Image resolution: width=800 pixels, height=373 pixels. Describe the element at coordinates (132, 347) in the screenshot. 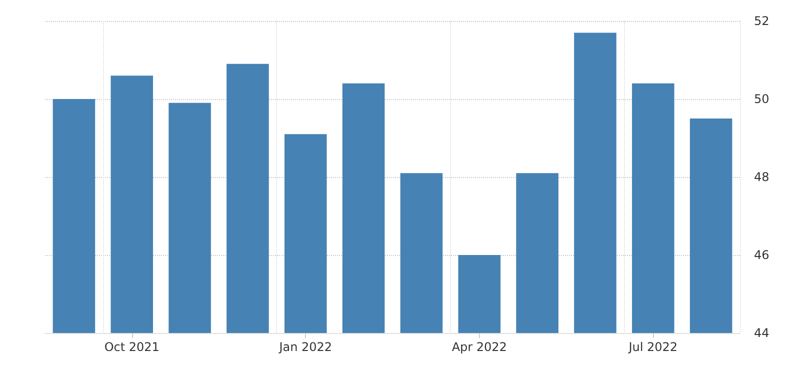

I see `x-tick-label: Oct 2021` at that location.